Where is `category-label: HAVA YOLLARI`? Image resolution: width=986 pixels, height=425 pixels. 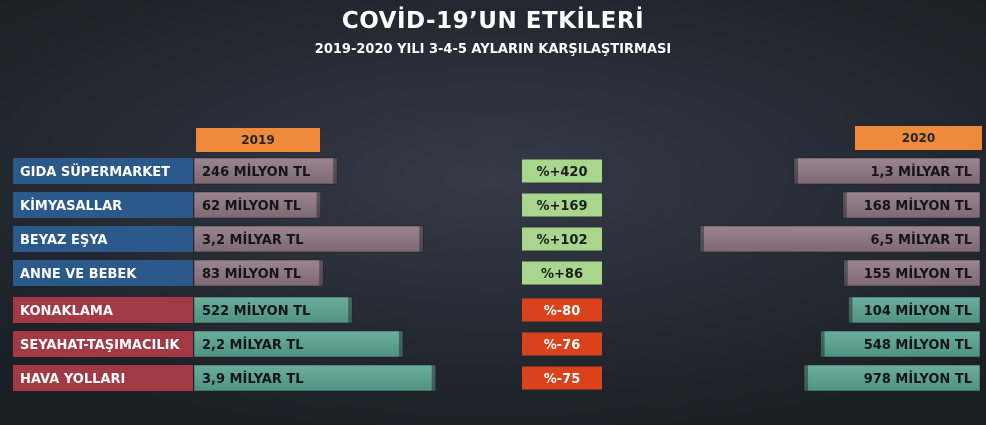 category-label: HAVA YOLLARI is located at coordinates (72, 379).